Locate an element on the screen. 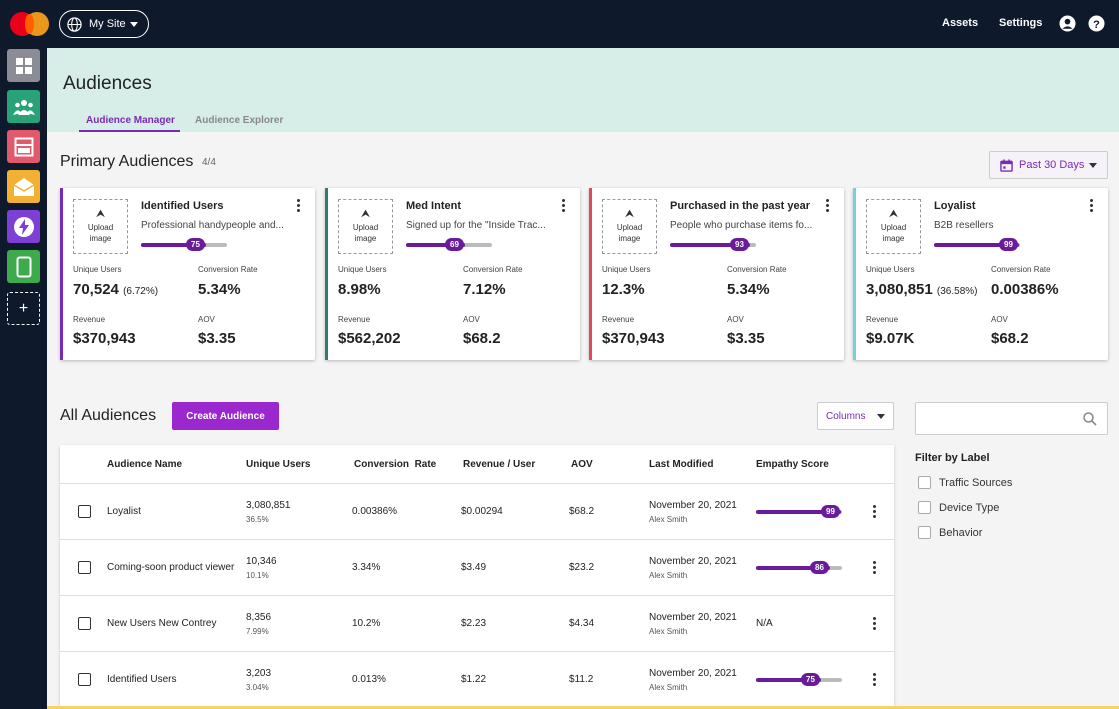  tab-audience-manager: Audience Manager is located at coordinates (130, 120).